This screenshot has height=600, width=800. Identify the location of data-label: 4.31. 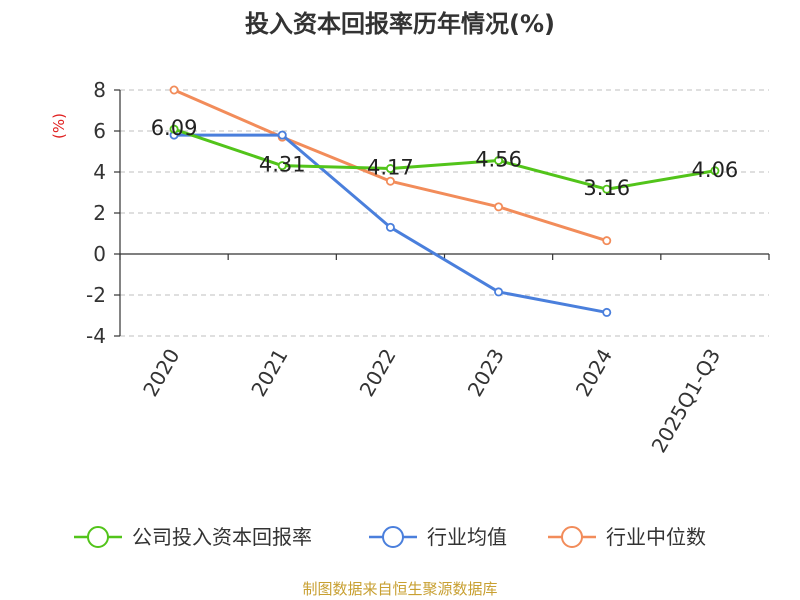
(282, 165).